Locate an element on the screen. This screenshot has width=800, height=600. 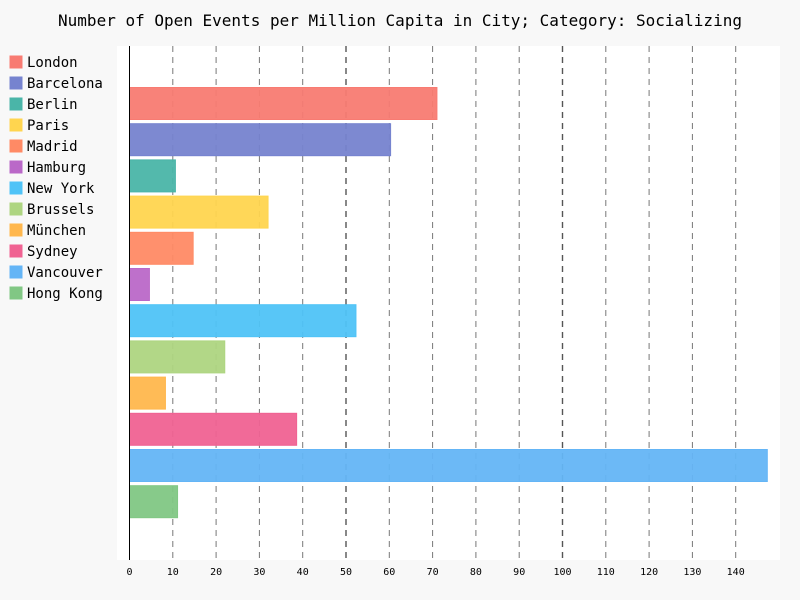
x-tick-label-10: 10 is located at coordinates (173, 572).